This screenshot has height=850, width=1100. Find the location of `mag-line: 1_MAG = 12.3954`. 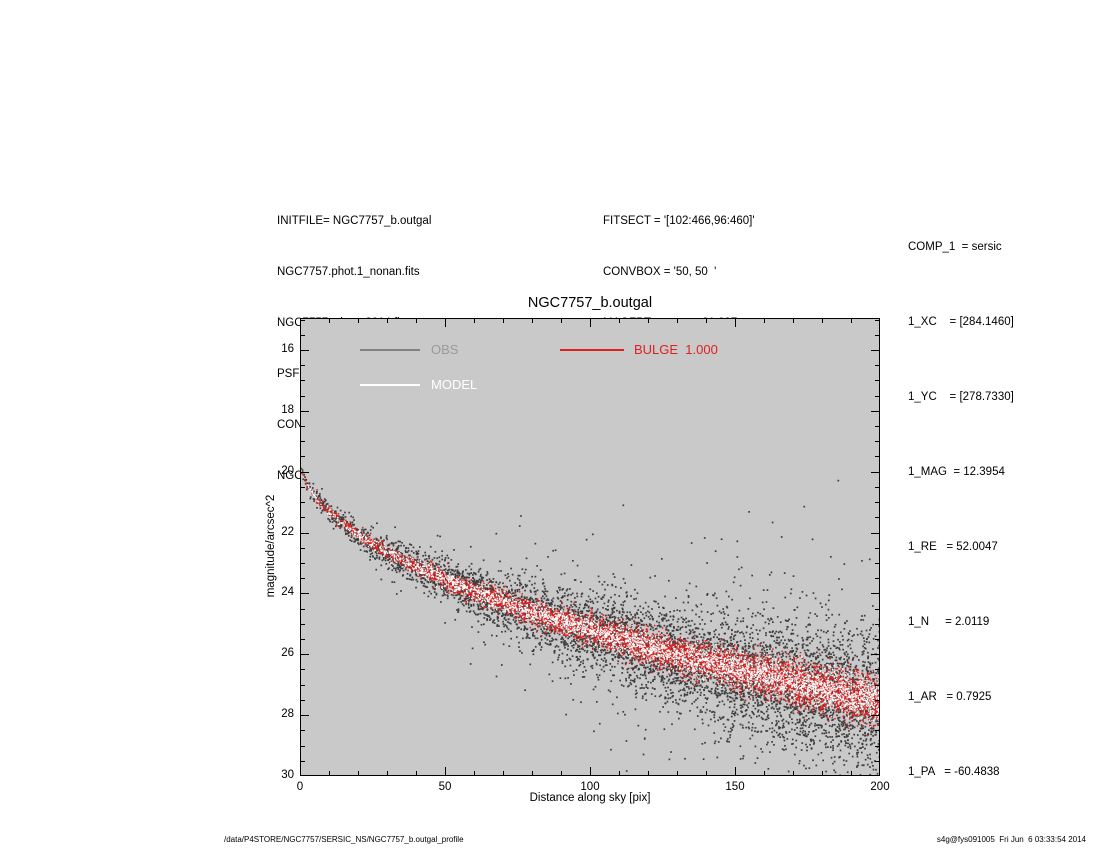

mag-line: 1_MAG = 12.3954 is located at coordinates (956, 472).